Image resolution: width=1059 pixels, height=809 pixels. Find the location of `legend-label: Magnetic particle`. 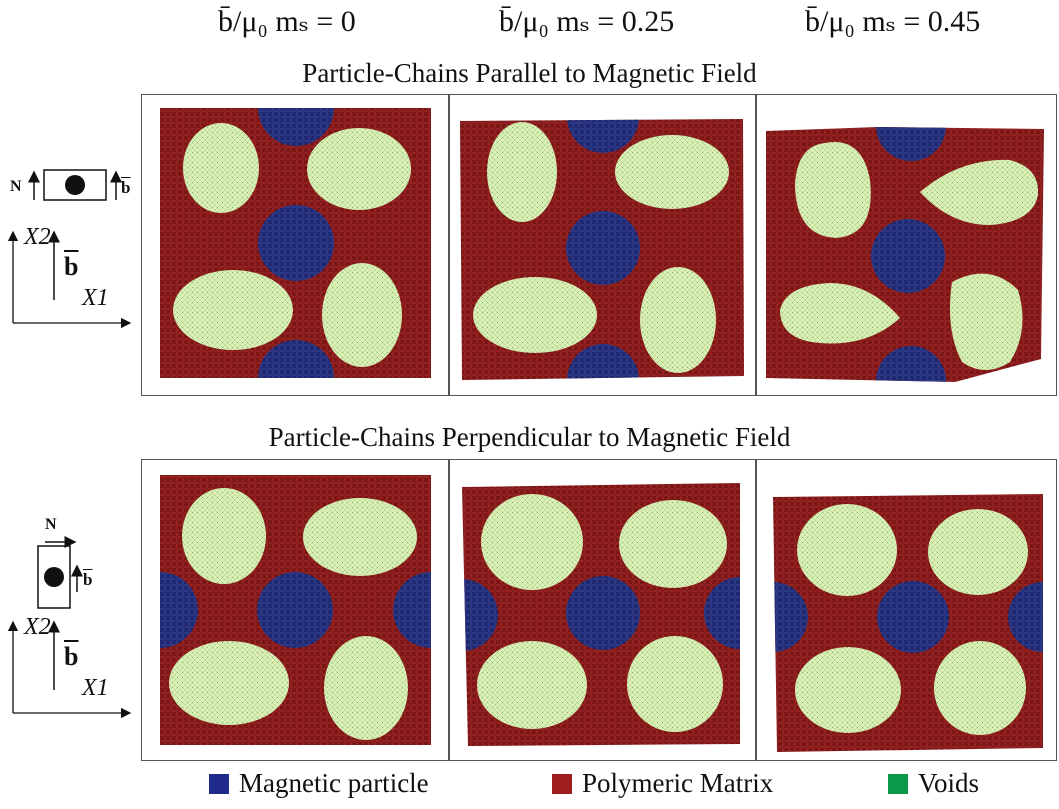

legend-label: Magnetic particle is located at coordinates (334, 783).